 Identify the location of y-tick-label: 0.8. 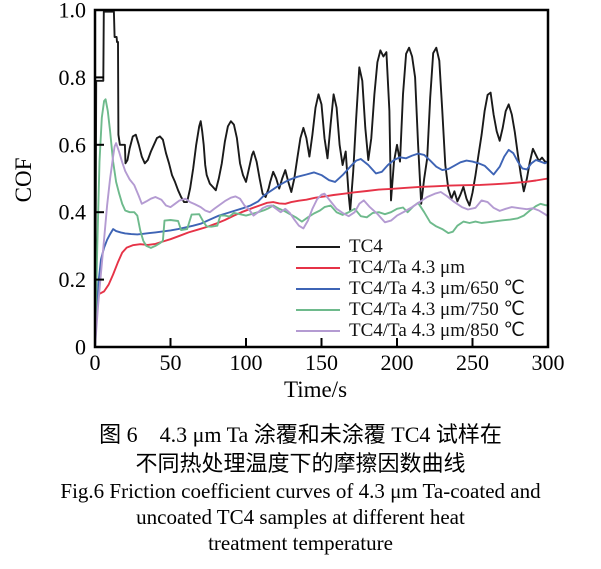
(73, 77).